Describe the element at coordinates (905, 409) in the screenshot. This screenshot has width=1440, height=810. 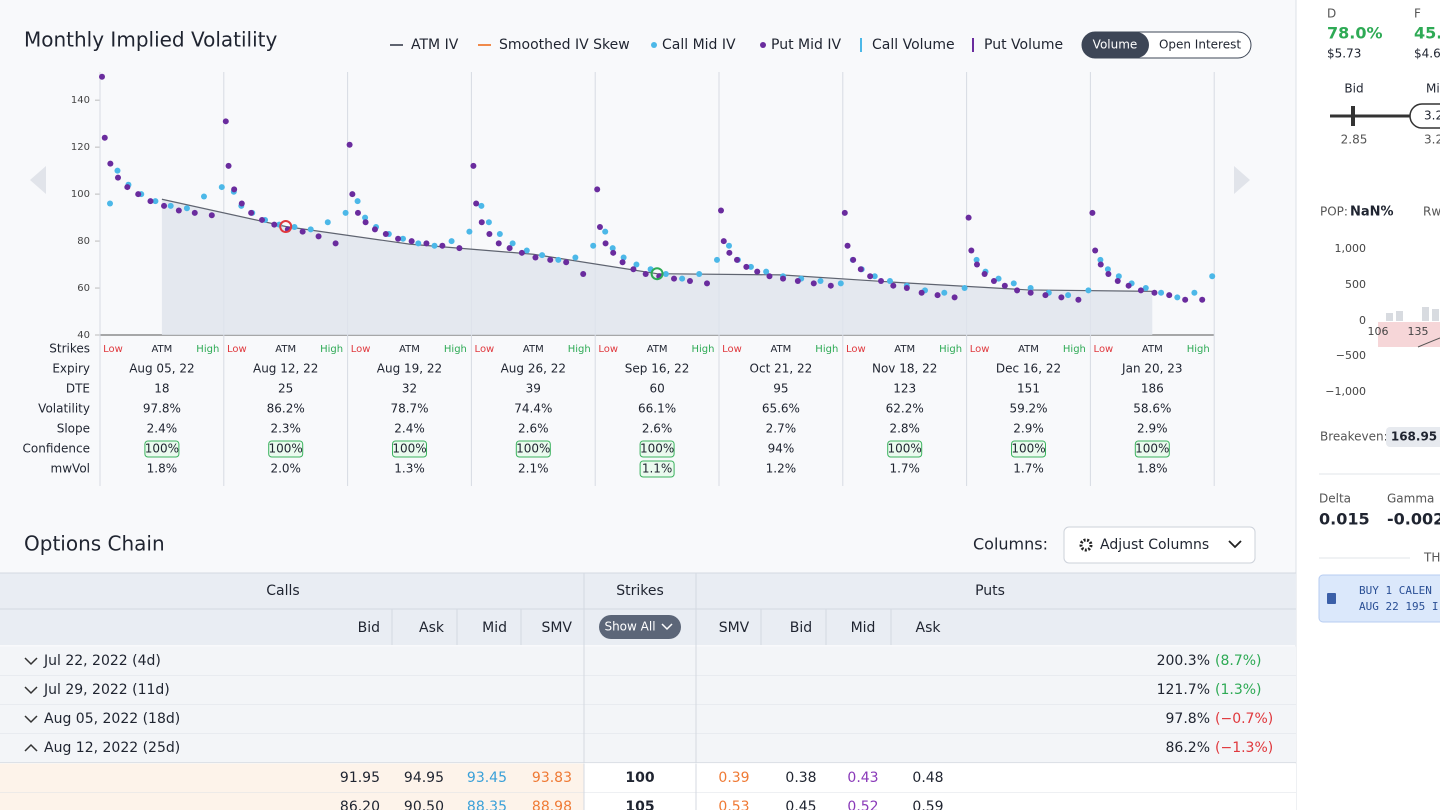
I see `volatility: 62.2%` at that location.